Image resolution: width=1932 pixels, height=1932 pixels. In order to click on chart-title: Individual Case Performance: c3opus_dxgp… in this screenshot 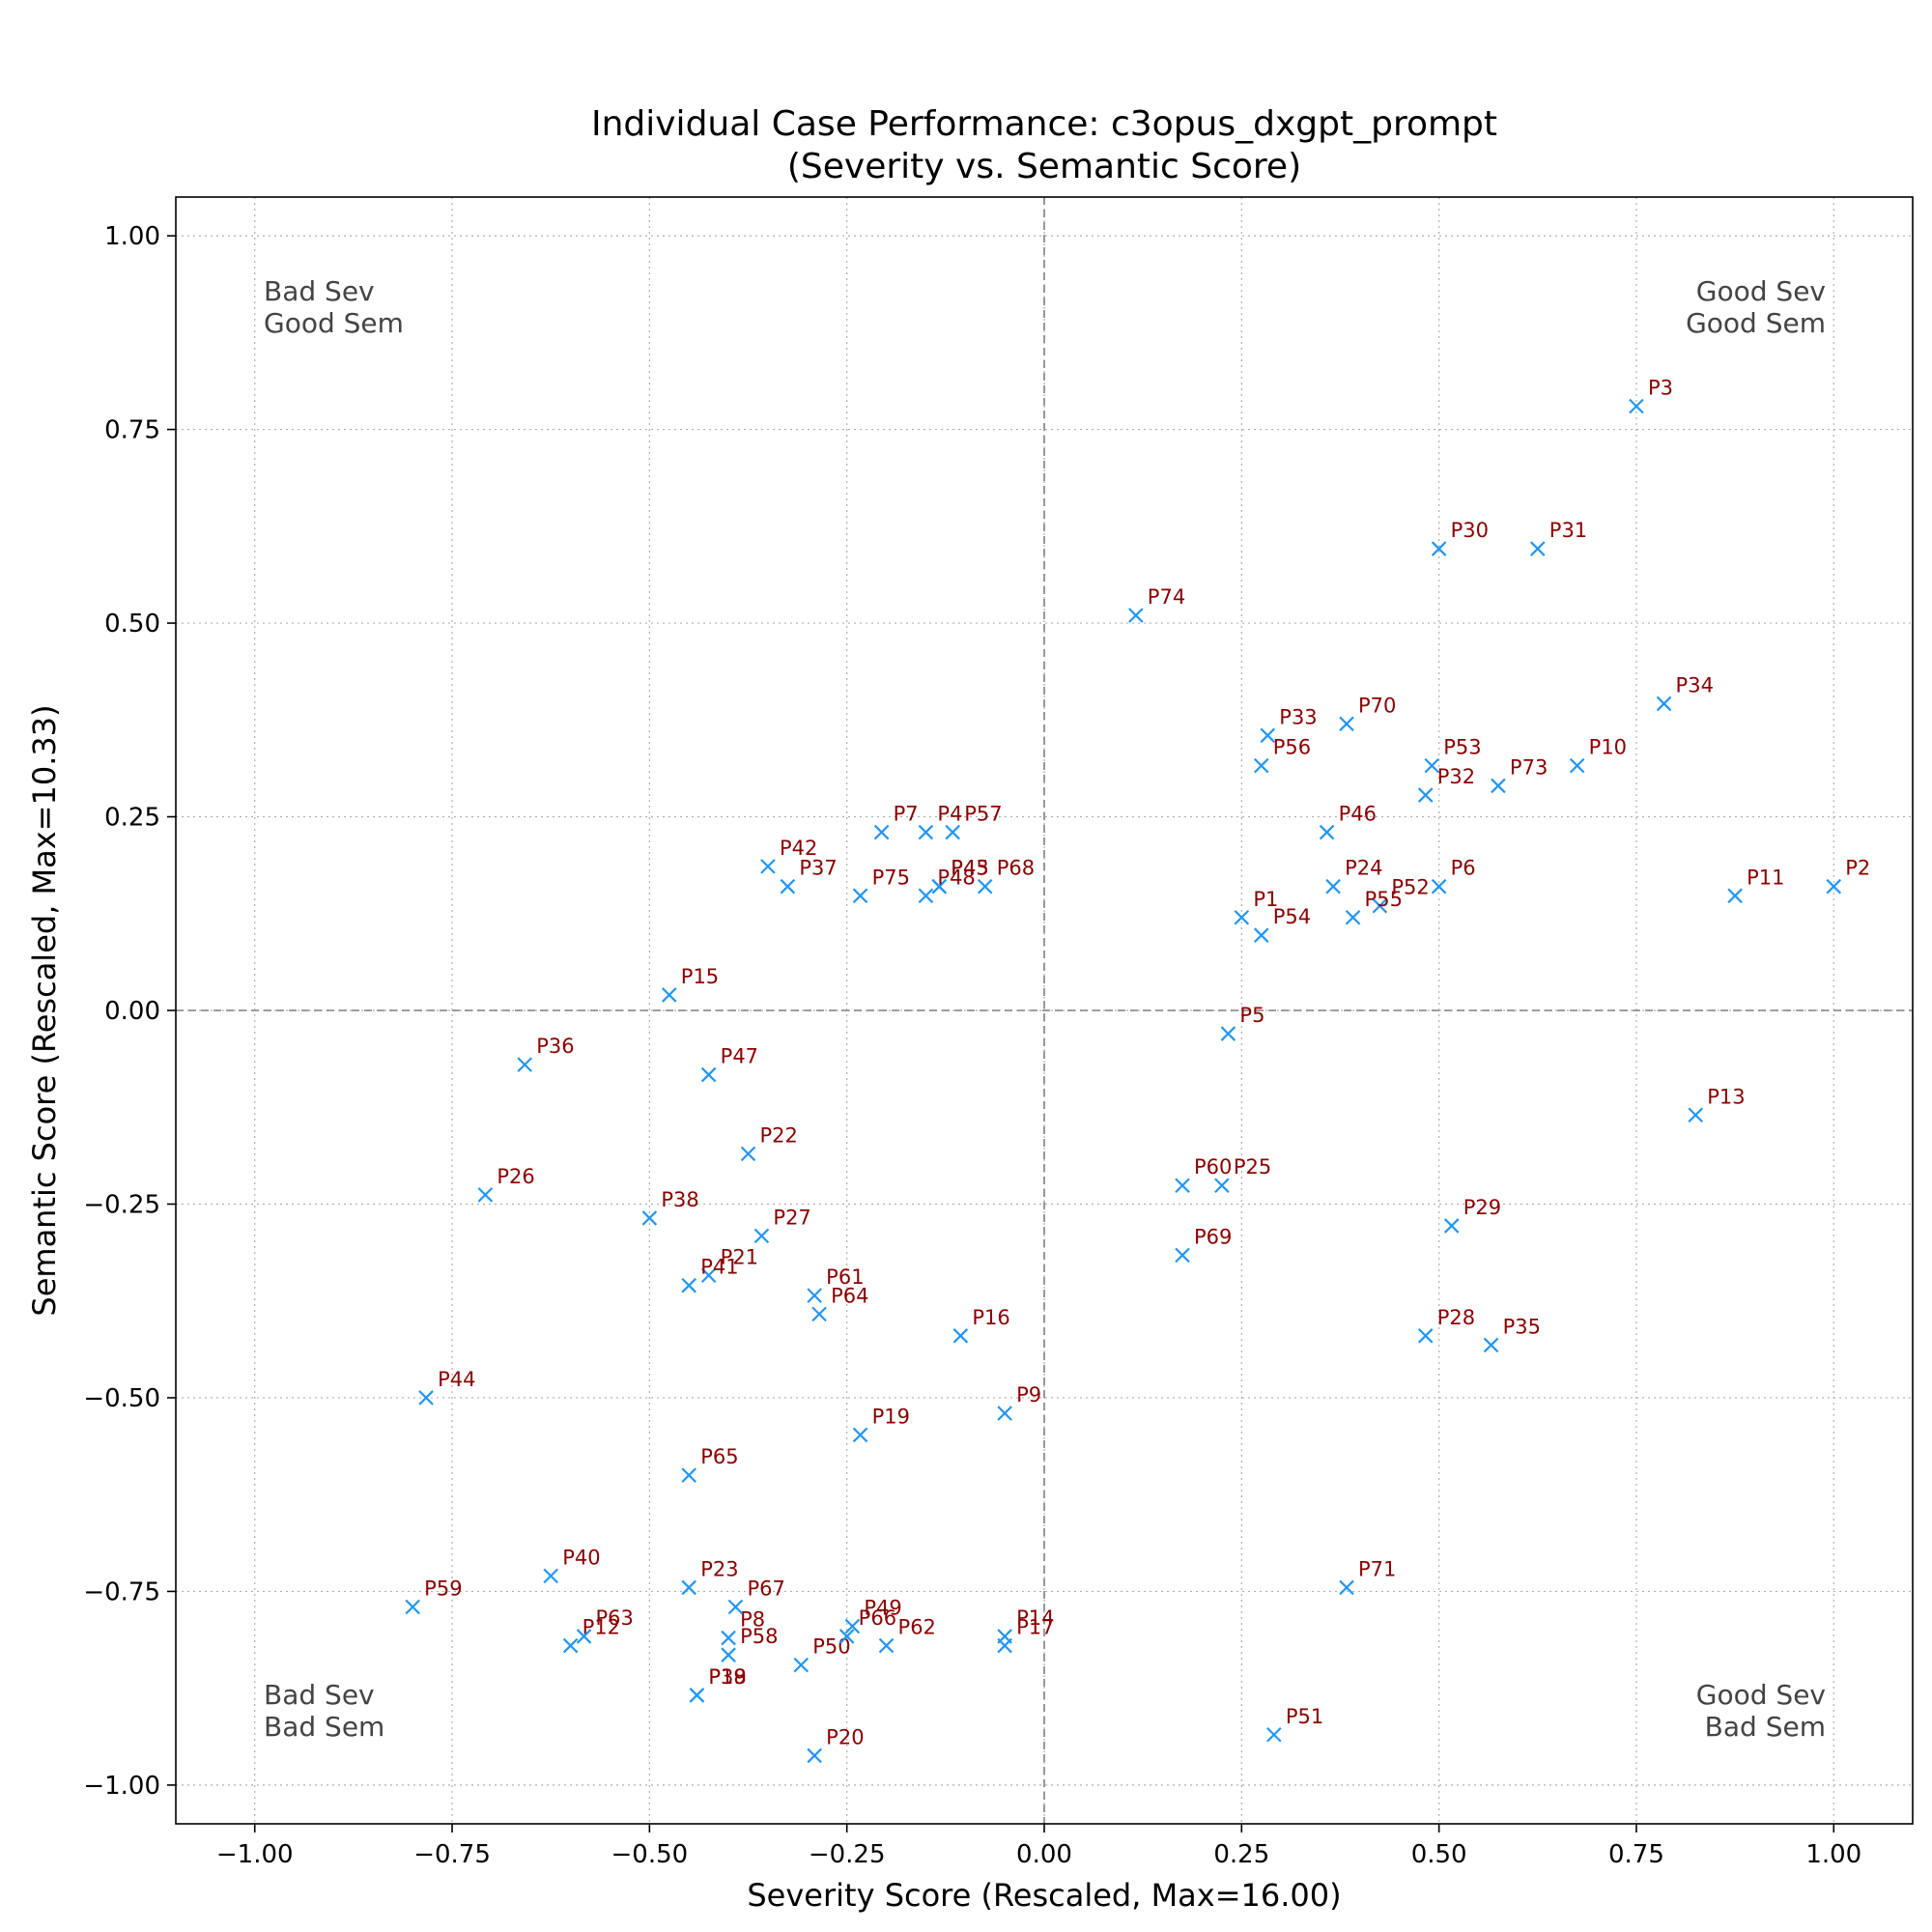, I will do `click(1044, 124)`.